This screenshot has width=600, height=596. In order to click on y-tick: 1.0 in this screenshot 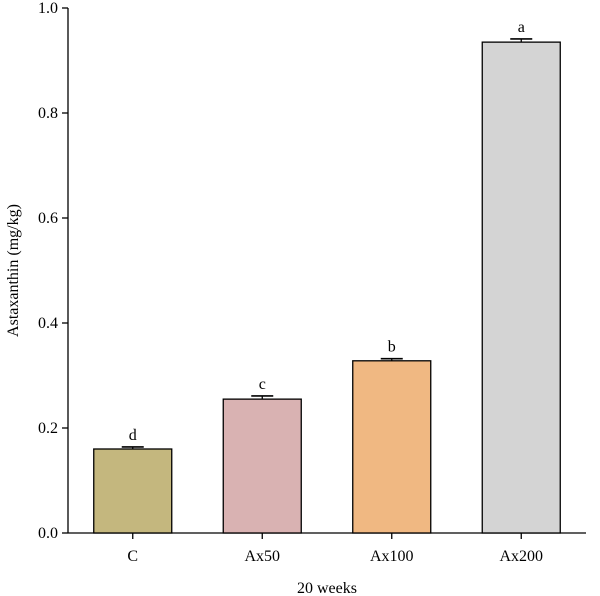, I will do `click(53, 8)`.